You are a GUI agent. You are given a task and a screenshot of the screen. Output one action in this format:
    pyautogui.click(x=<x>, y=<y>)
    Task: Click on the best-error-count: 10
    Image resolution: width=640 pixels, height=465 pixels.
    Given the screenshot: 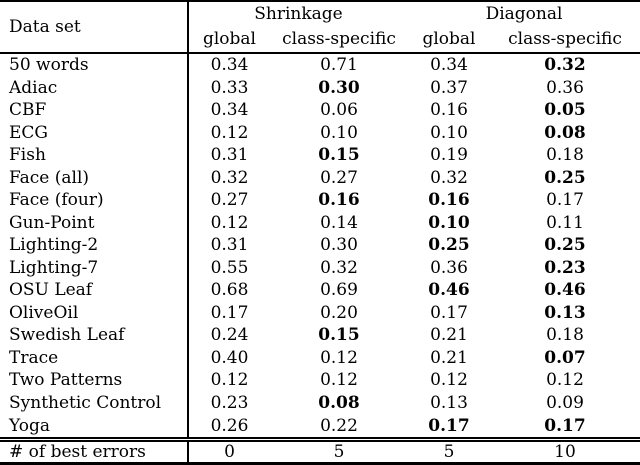 What is the action you would take?
    pyautogui.click(x=565, y=450)
    